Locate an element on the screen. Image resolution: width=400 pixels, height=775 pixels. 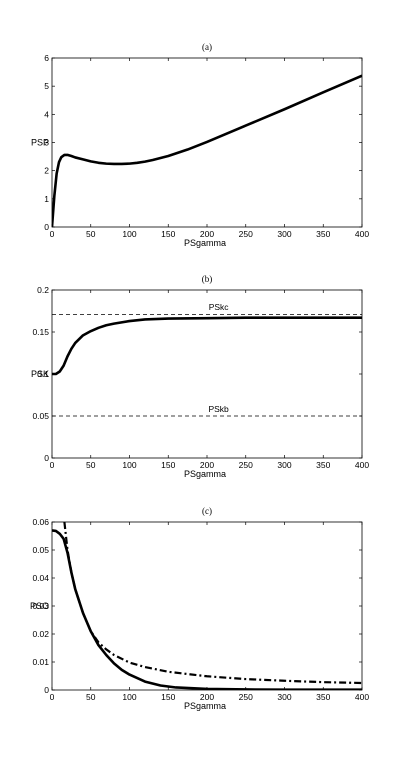
y-tick-label: 3 is located at coordinates (46, 143).